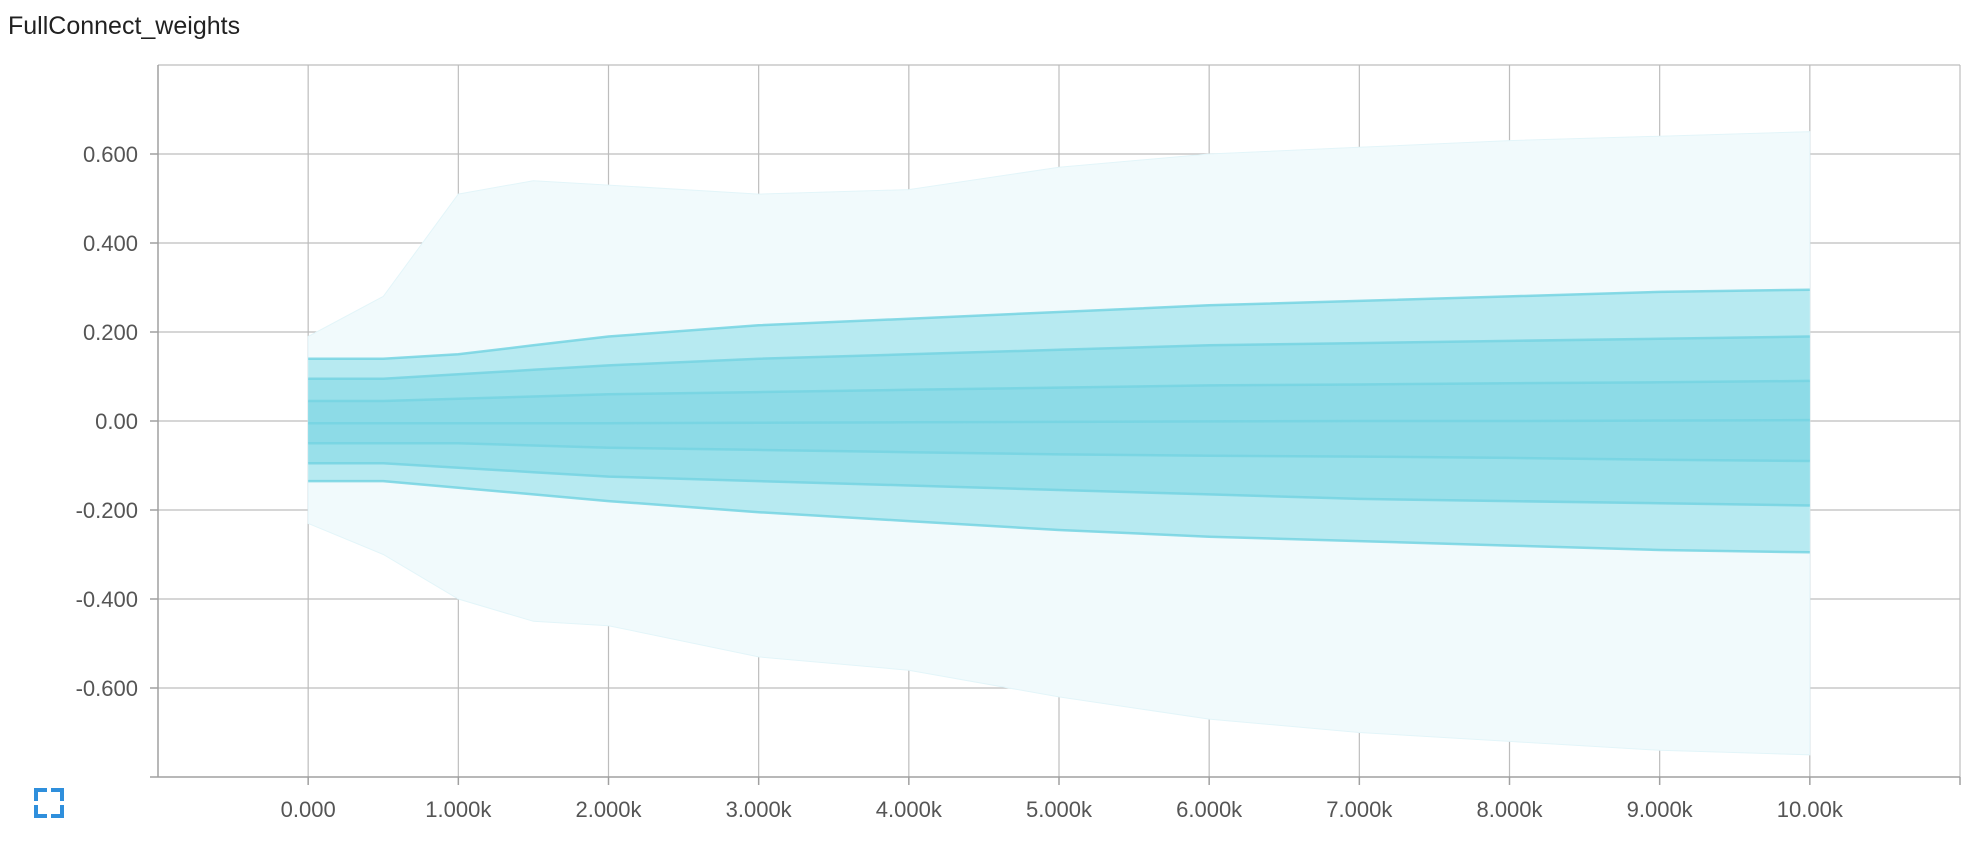 The height and width of the screenshot is (862, 1980). Describe the element at coordinates (1359, 809) in the screenshot. I see `x-tick-label-7: 7.000k` at that location.